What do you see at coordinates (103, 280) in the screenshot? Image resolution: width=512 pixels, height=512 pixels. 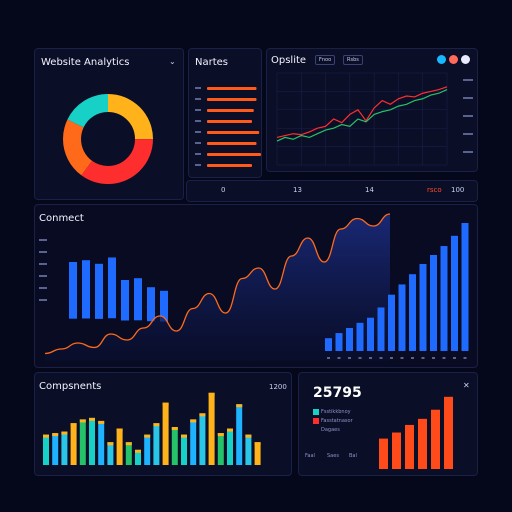 I see `contract-bars` at bounding box center [103, 280].